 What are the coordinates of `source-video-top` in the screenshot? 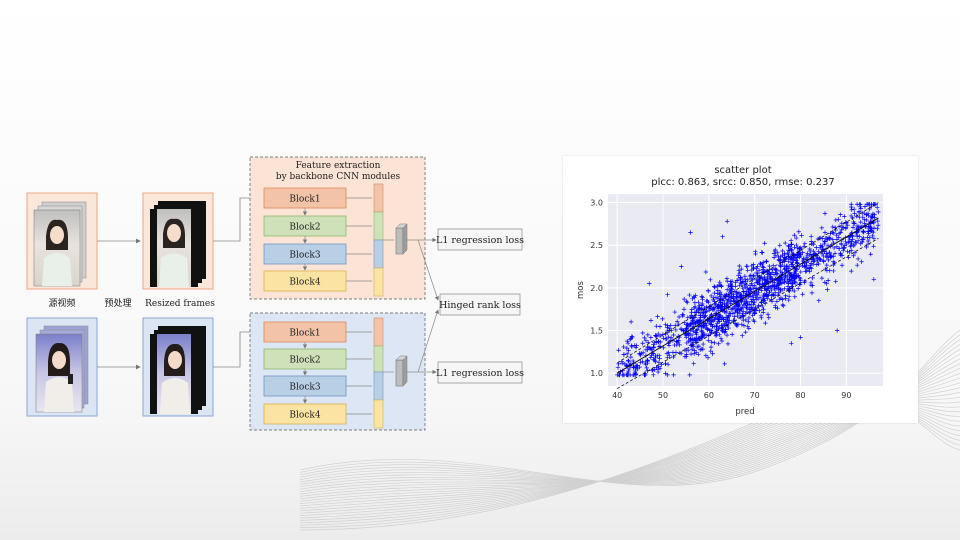 It's located at (62, 241).